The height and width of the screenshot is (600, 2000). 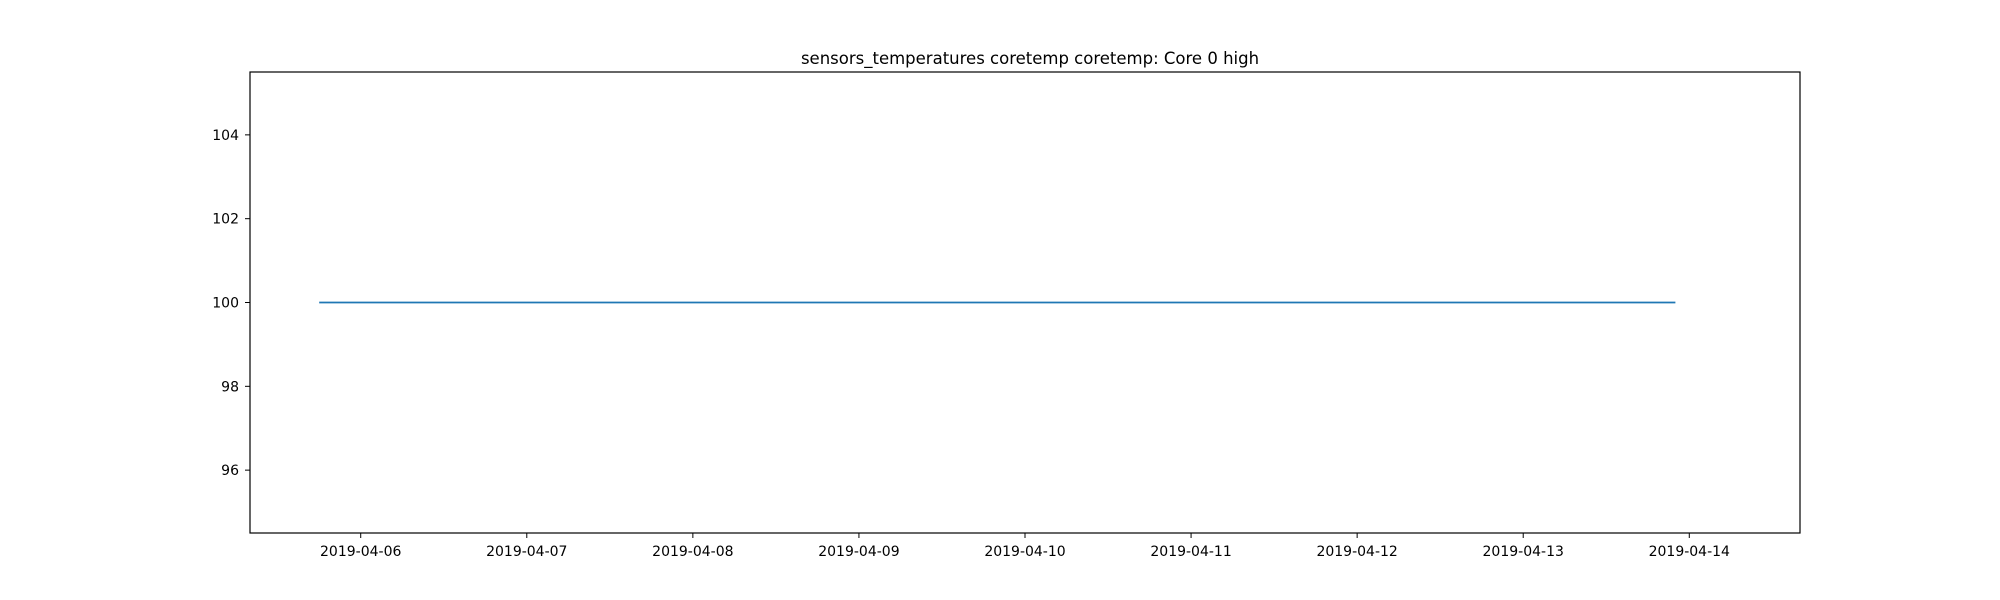 I want to click on x-tick-label: 2019-04-11, so click(x=1190, y=552).